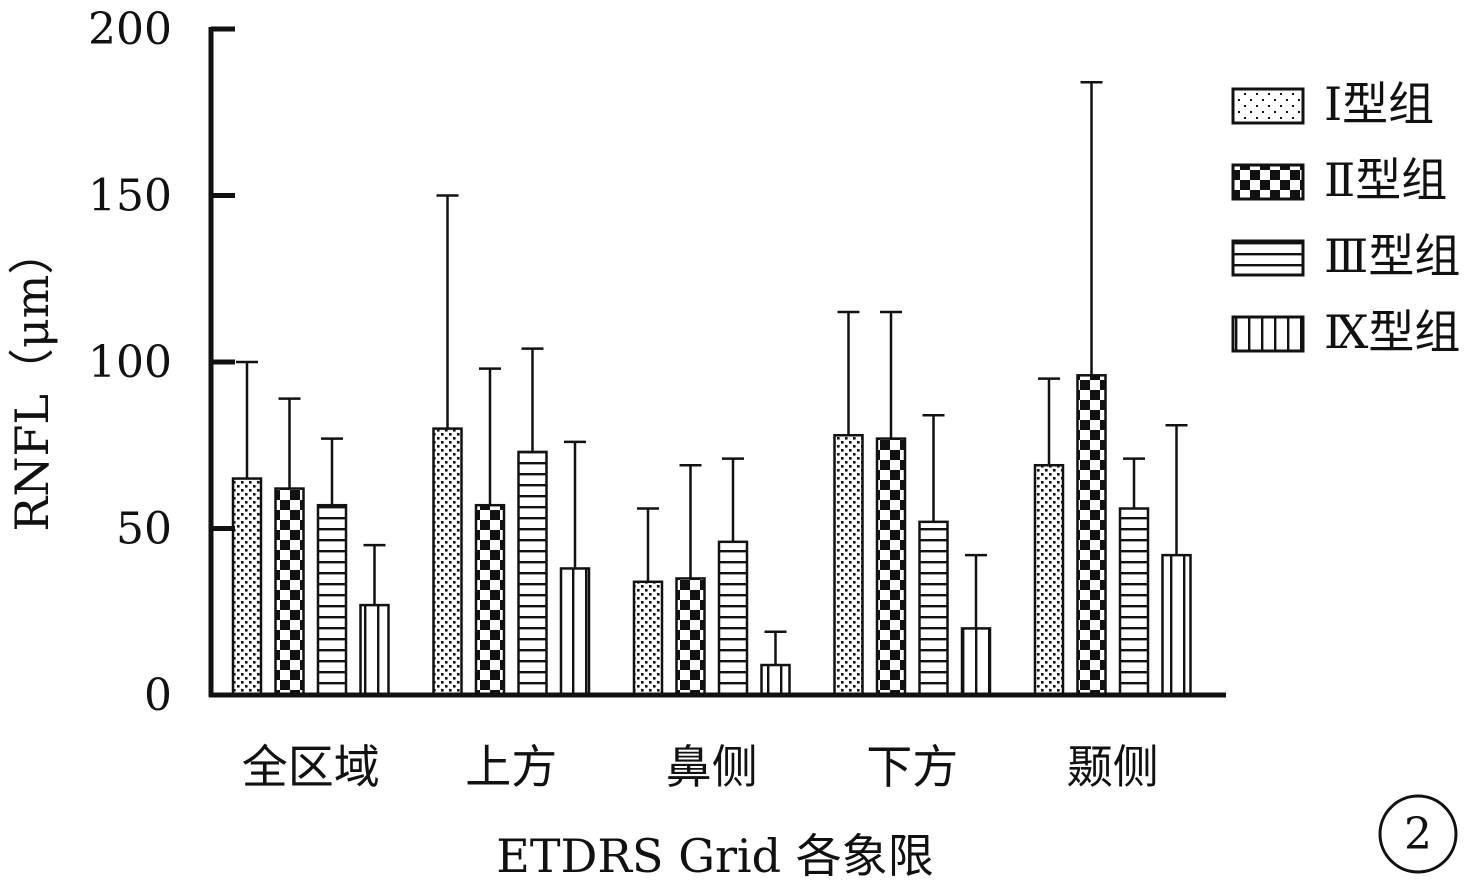 Image resolution: width=1484 pixels, height=890 pixels. I want to click on x-category-label-1: 上方, so click(511, 767).